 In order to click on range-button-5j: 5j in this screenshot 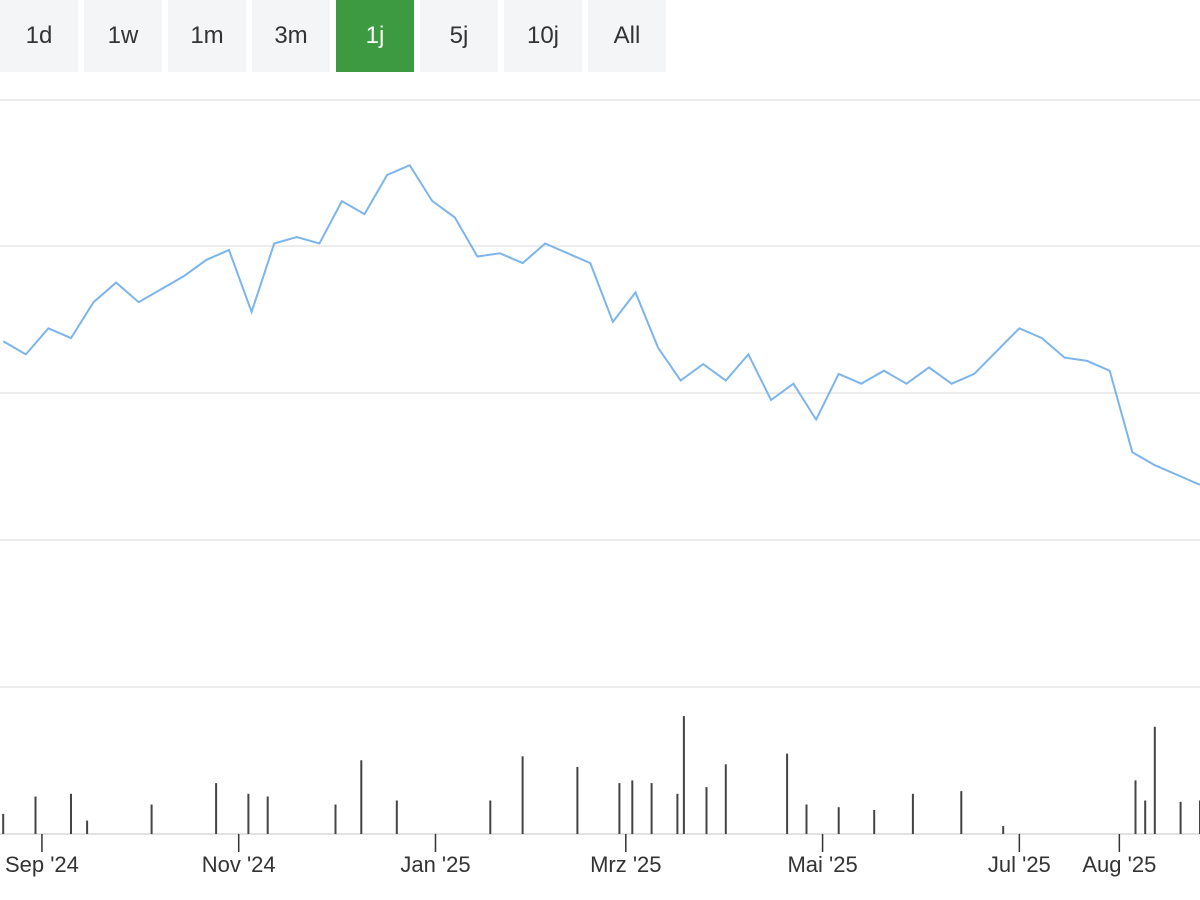, I will do `click(459, 36)`.